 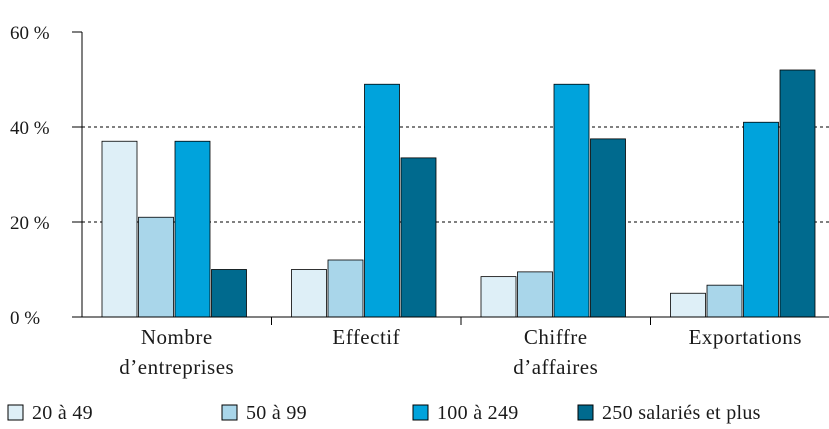 I want to click on bar-cat0-series3, so click(x=229, y=293).